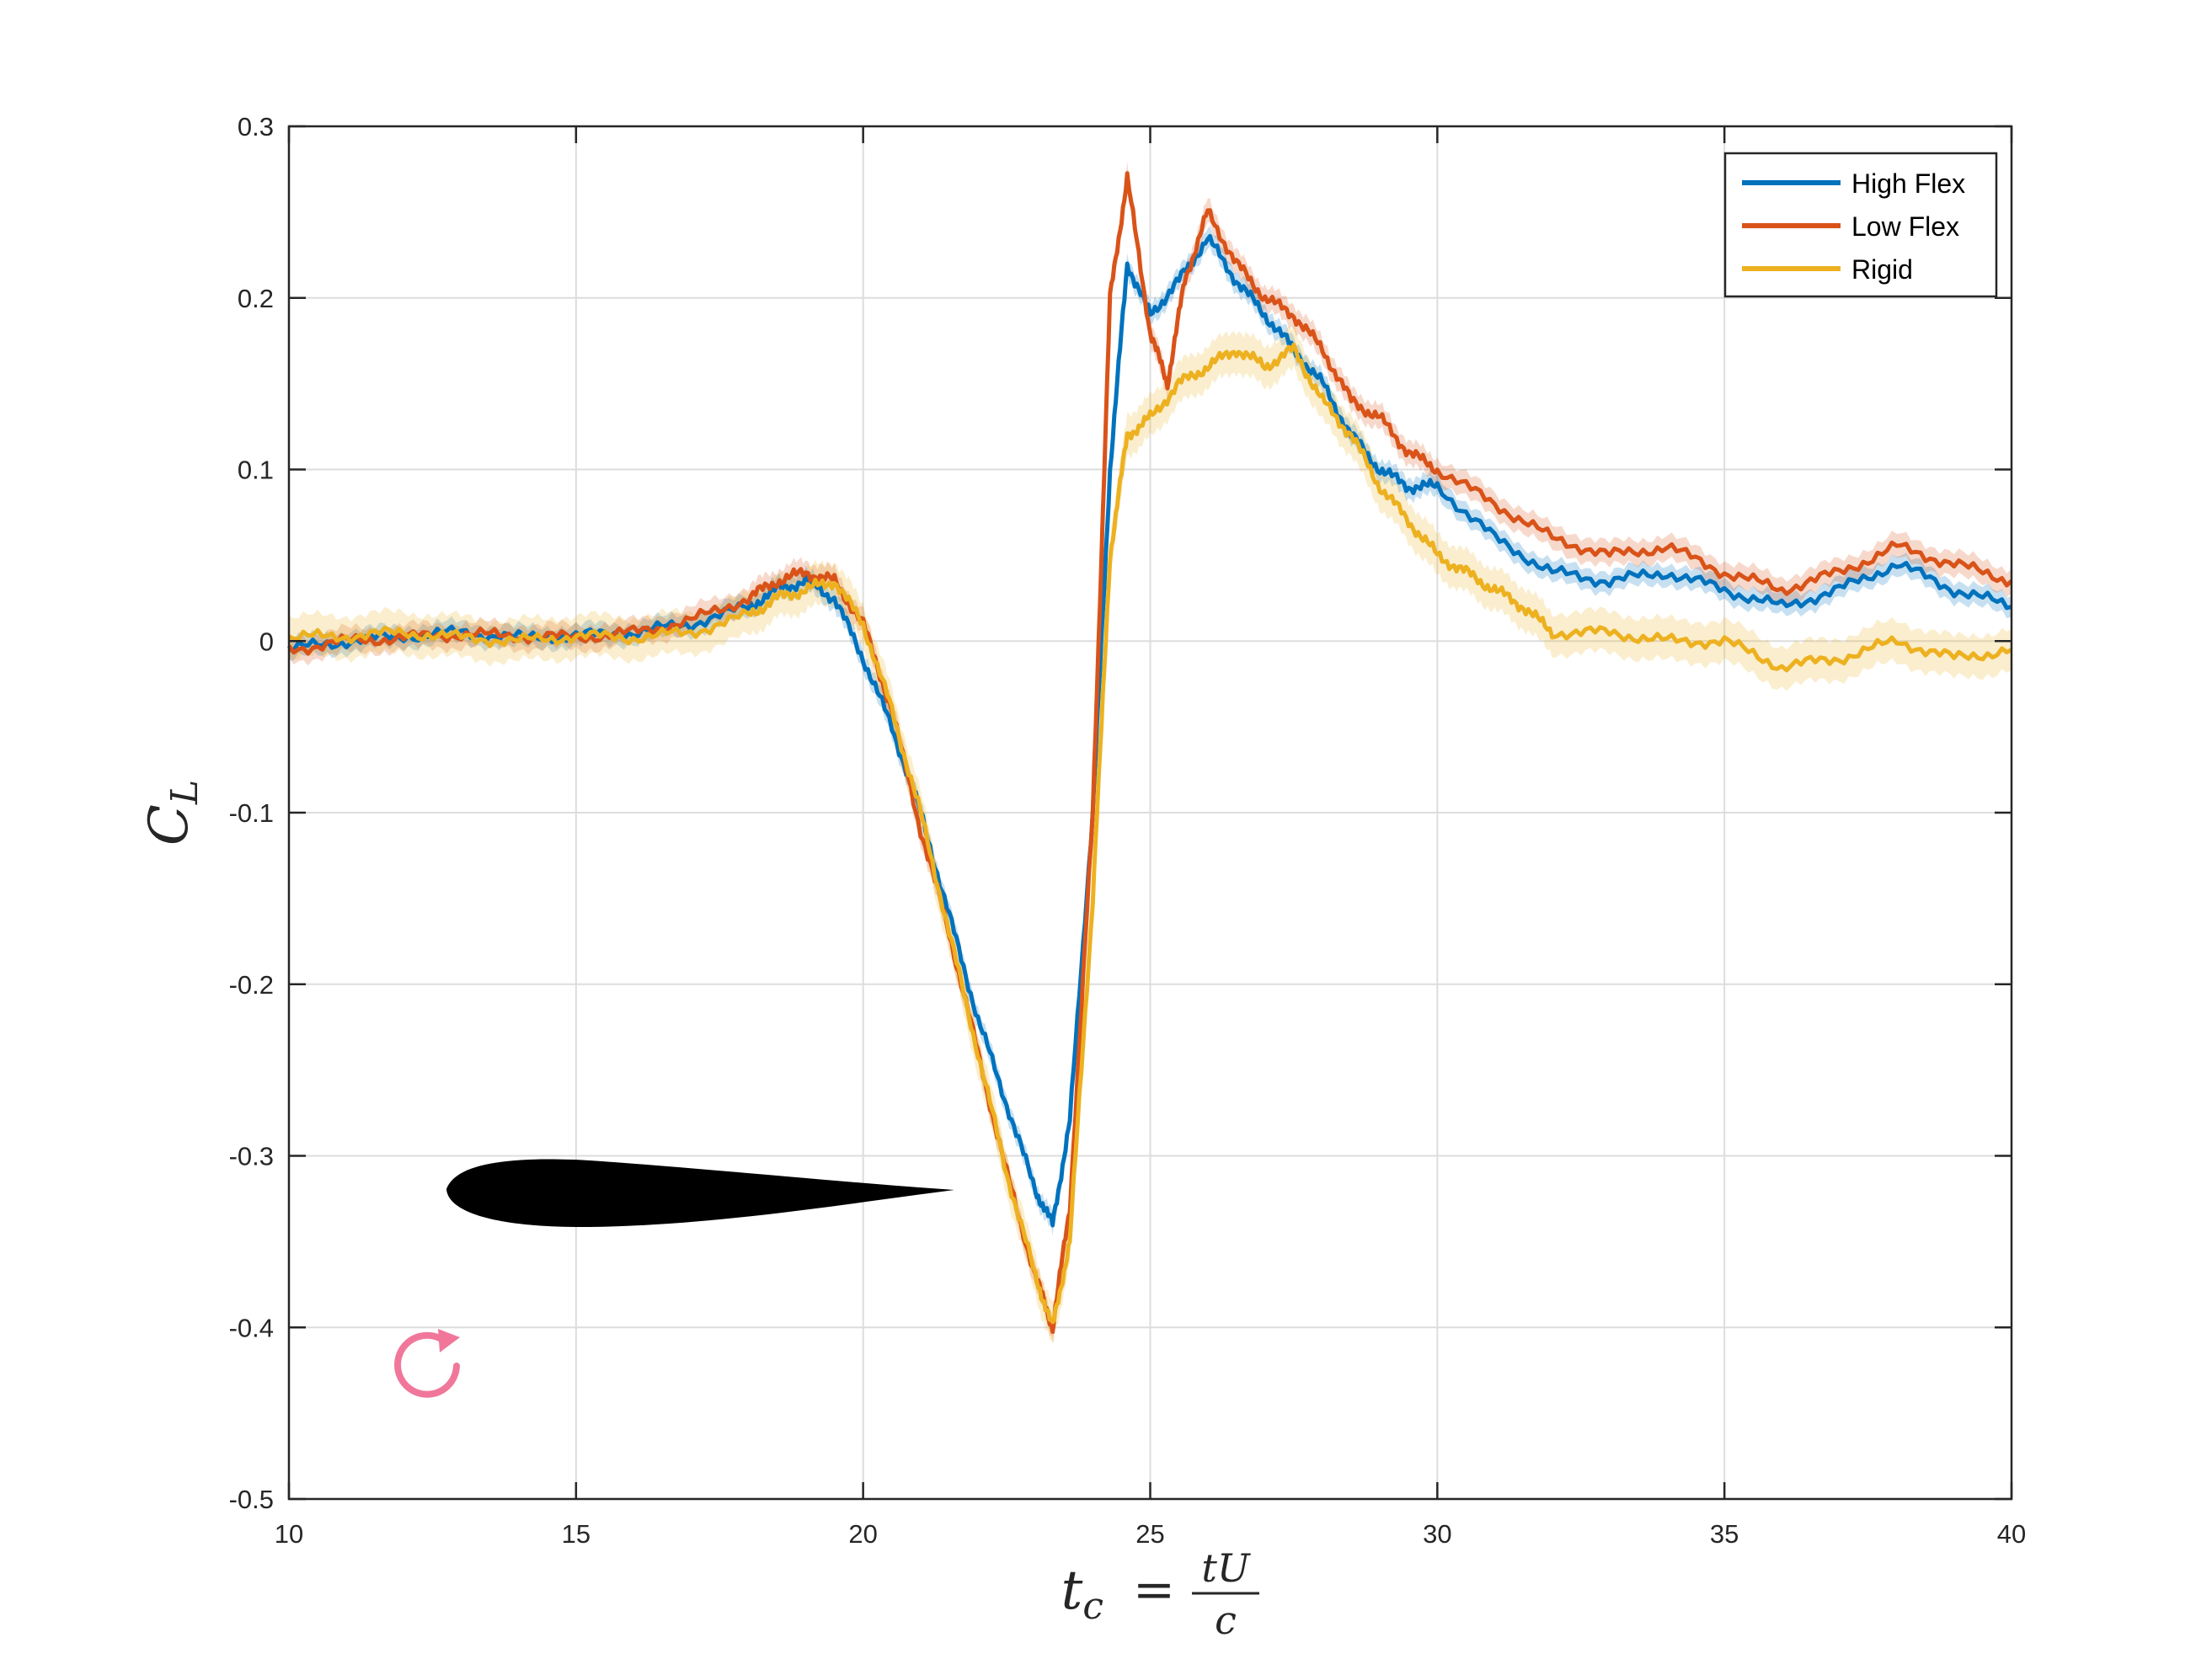 The height and width of the screenshot is (1659, 2212). Describe the element at coordinates (1154, 1589) in the screenshot. I see `x-axis-label-equals: =` at that location.